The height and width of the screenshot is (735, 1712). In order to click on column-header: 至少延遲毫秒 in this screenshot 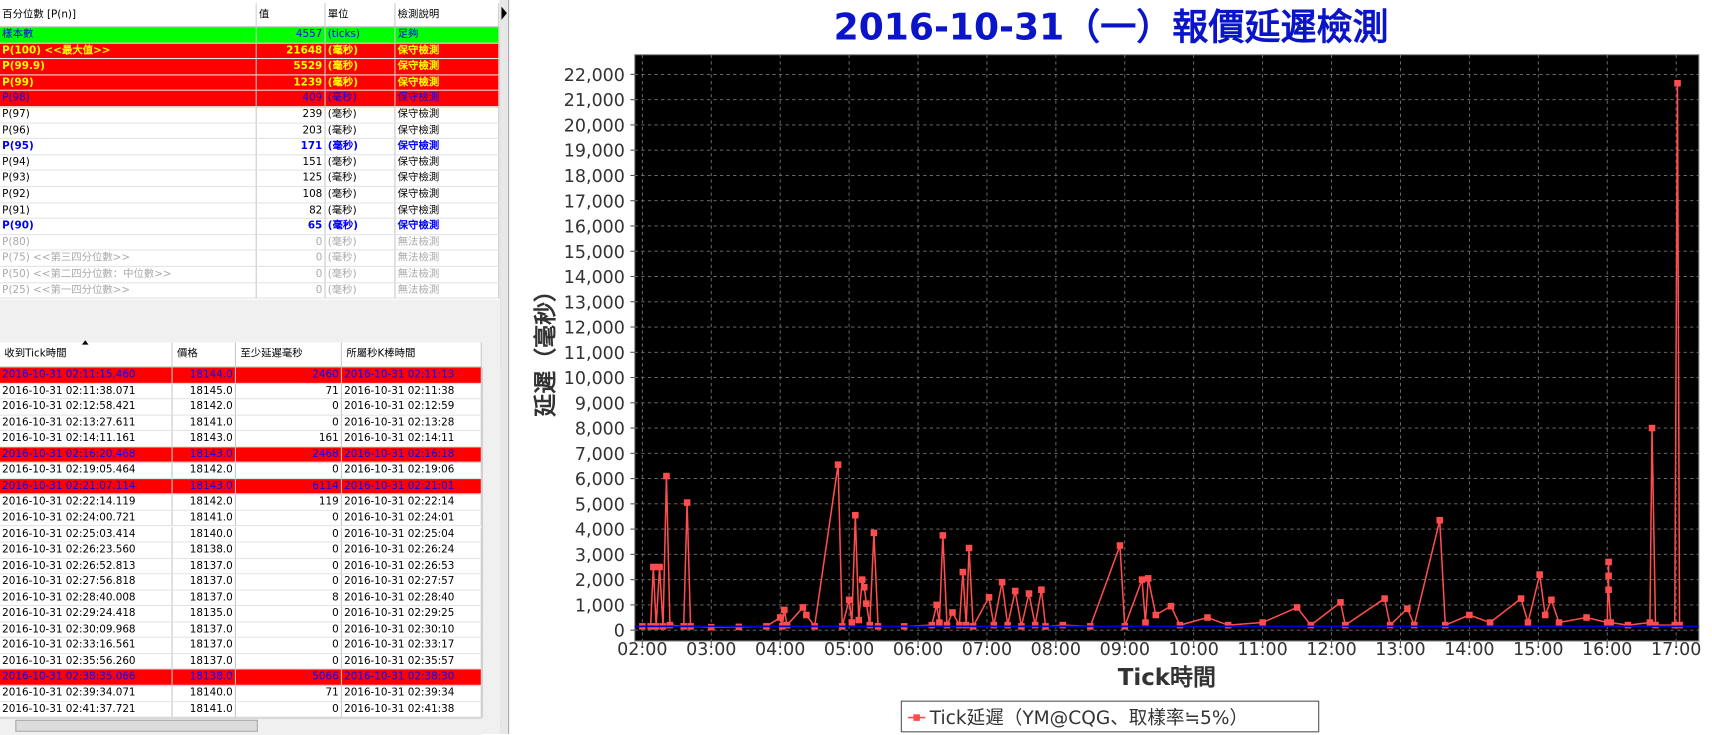, I will do `click(288, 355)`.